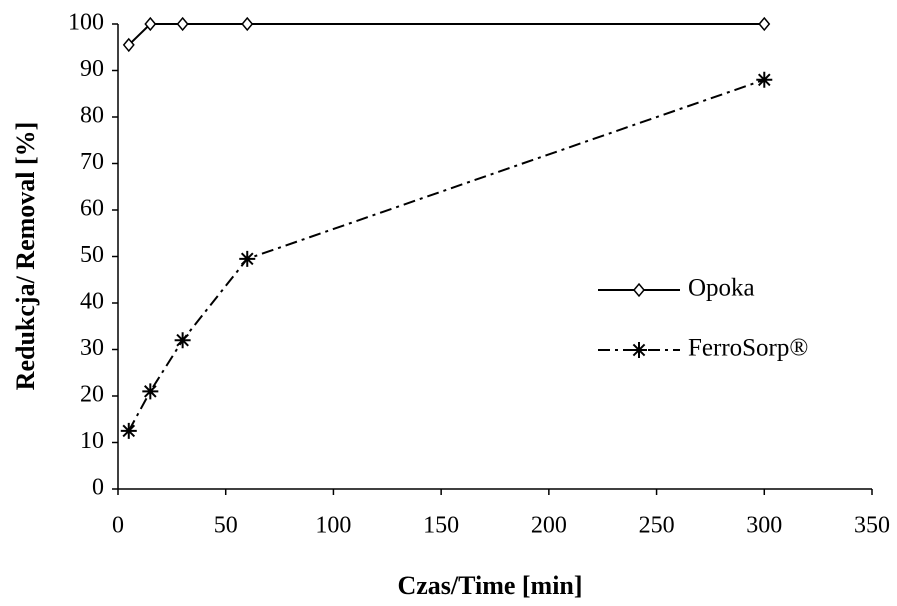  Describe the element at coordinates (872, 526) in the screenshot. I see `x-tick-label: 350` at that location.